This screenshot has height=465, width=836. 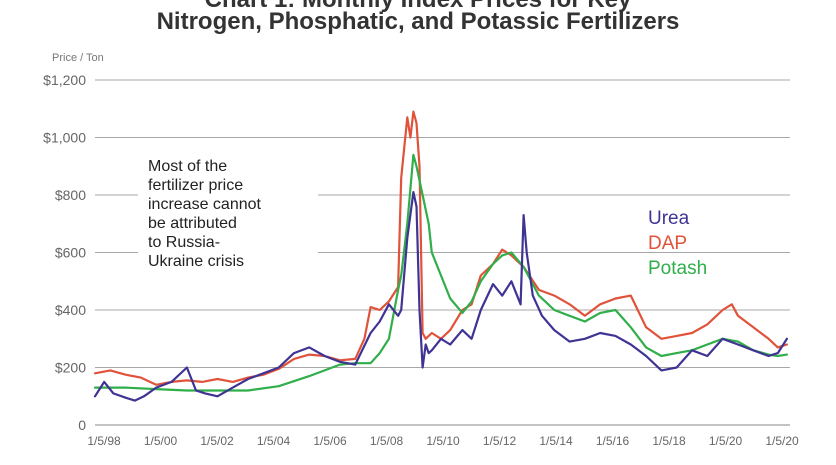 I want to click on x-tick-label: 1/5/00, so click(x=161, y=441).